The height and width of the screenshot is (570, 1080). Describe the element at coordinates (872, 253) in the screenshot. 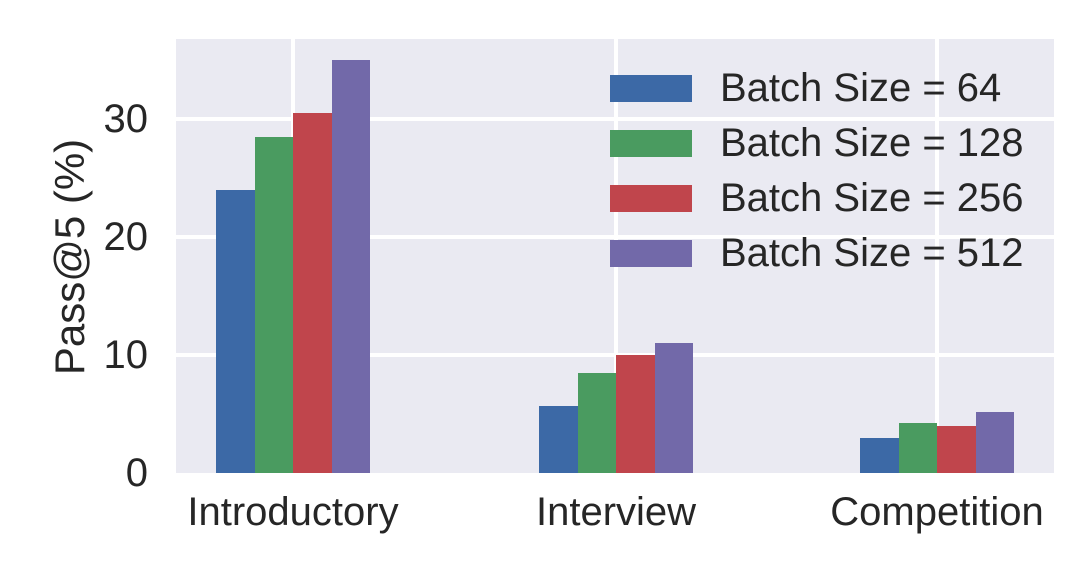

I see `legend-label: Batch Size = 512` at that location.